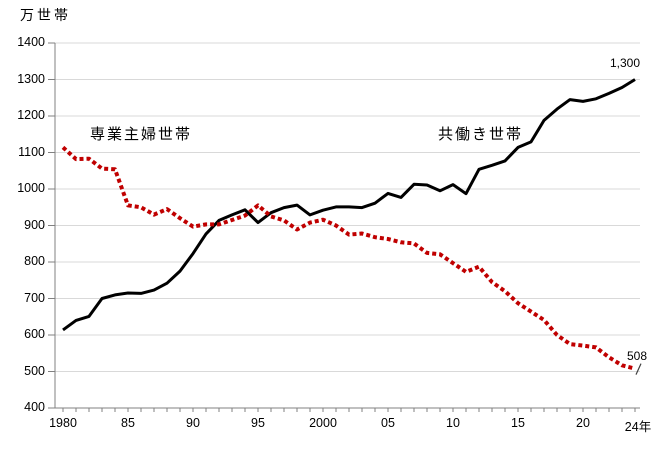 The height and width of the screenshot is (460, 664). What do you see at coordinates (141, 134) in the screenshot?
I see `series-label-housewife-households: 専業主婦世帯` at bounding box center [141, 134].